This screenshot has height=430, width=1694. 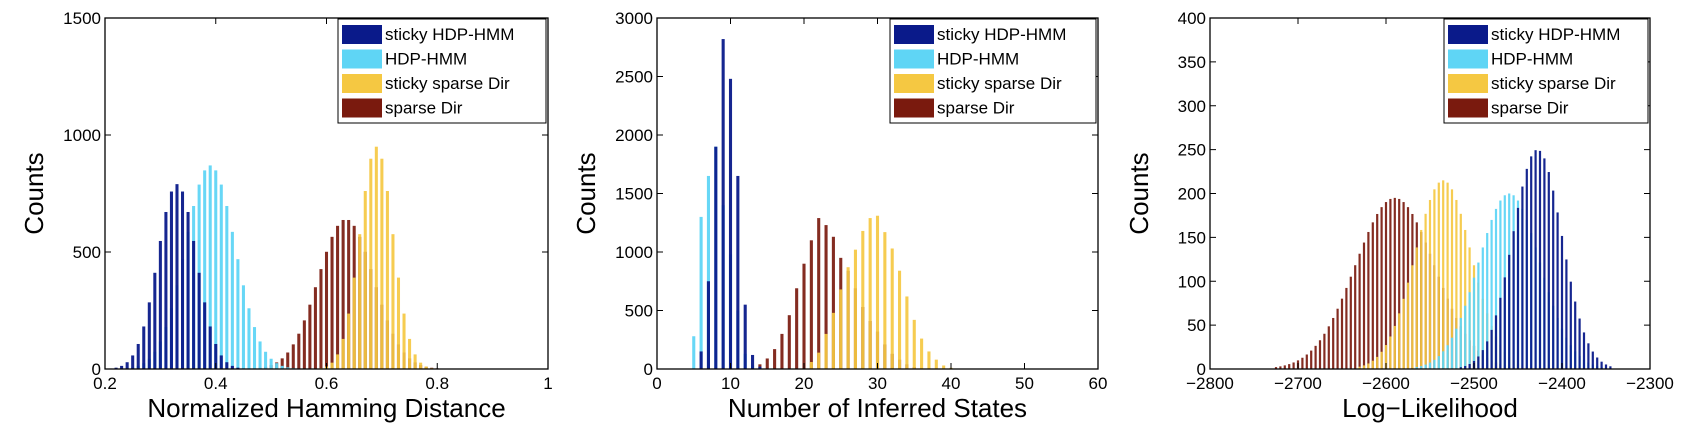 I want to click on y-tick-label: 1500, so click(x=634, y=194).